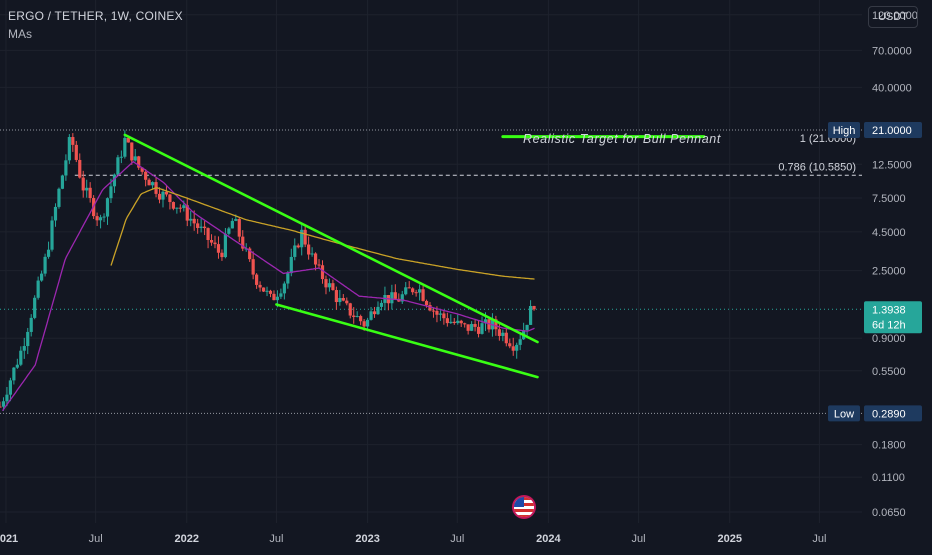 The width and height of the screenshot is (932, 555). Describe the element at coordinates (367, 539) in the screenshot. I see `x-tick-label: 2023` at that location.